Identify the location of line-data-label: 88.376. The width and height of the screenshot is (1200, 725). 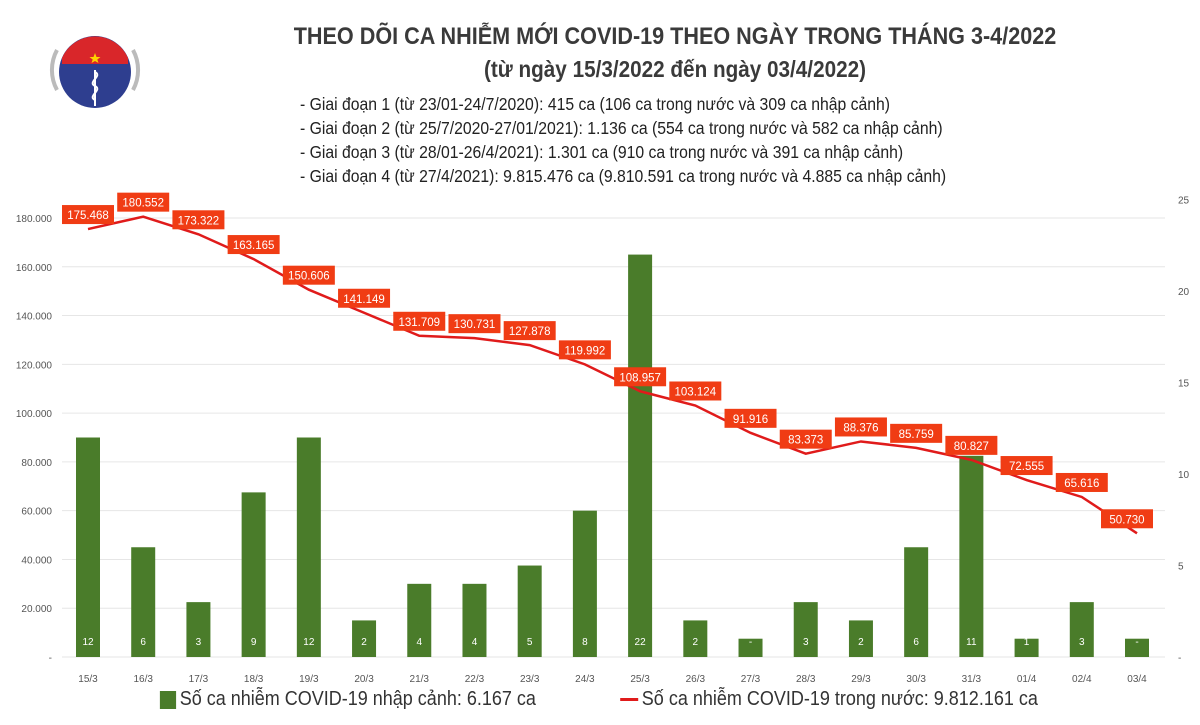
(860, 428).